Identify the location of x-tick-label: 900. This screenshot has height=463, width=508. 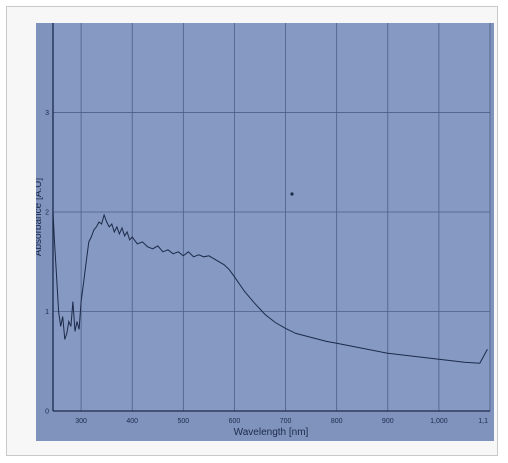
(388, 421).